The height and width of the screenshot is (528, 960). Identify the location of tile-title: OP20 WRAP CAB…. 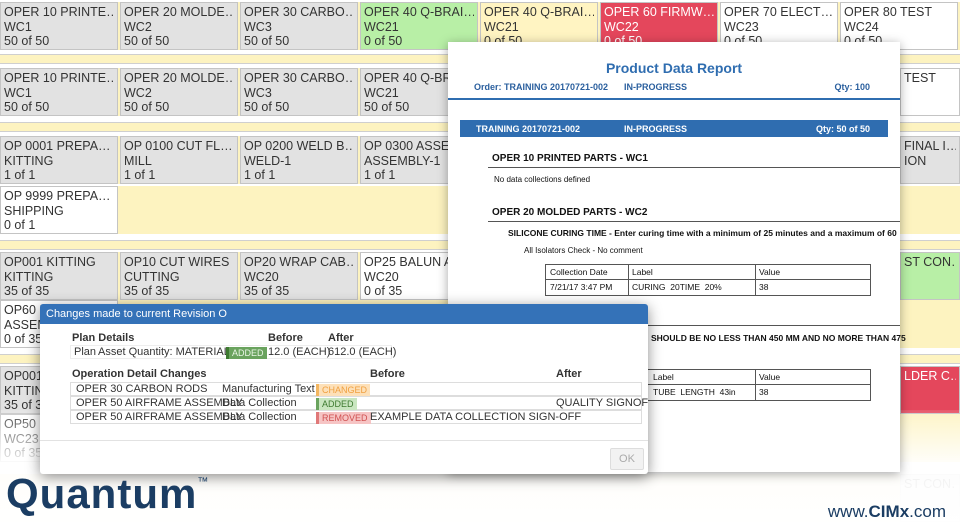
(299, 262).